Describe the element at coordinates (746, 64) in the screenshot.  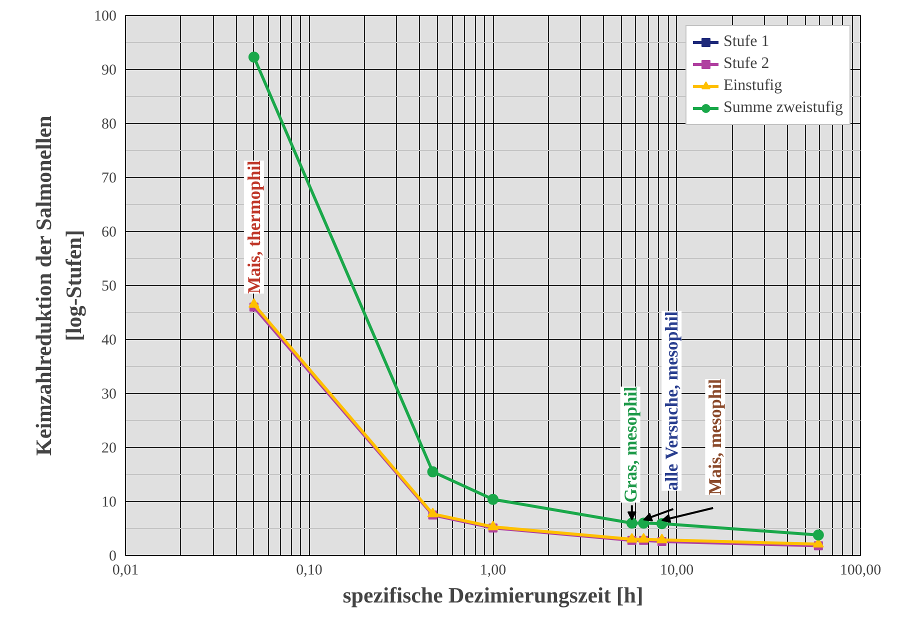
I see `legend-label: Stufe 2` at that location.